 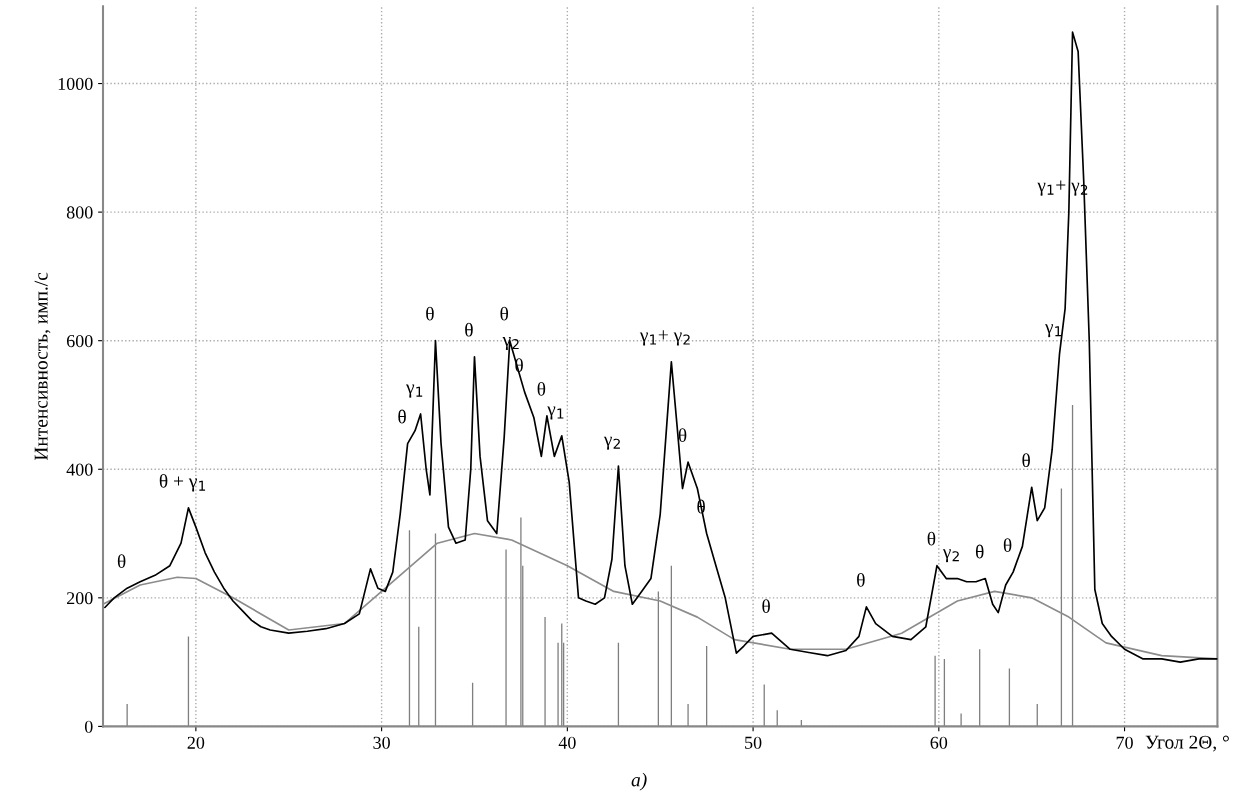 I want to click on y-axis-title: Интенсивность, имп./с, so click(x=42, y=366).